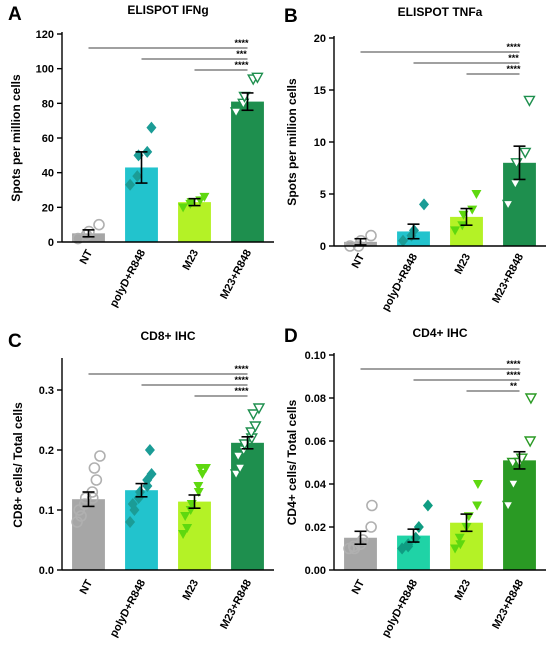 The width and height of the screenshot is (550, 647). Describe the element at coordinates (241, 54) in the screenshot. I see `significance-label: ***` at that location.